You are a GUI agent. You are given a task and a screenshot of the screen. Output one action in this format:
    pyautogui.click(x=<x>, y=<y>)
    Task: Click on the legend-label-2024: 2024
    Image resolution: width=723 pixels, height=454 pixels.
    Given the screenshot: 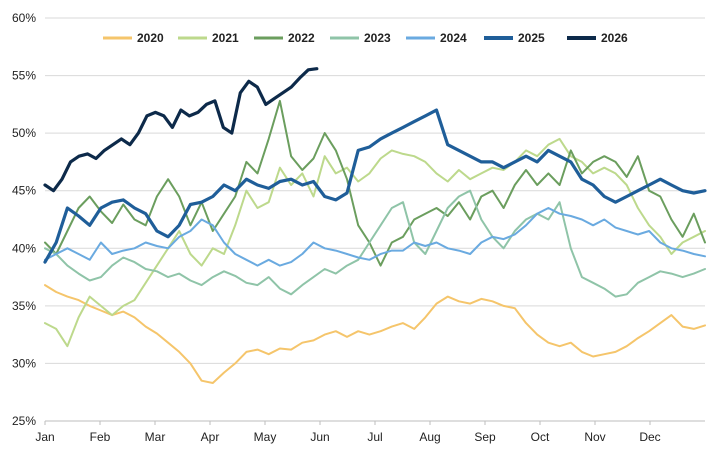 What is the action you would take?
    pyautogui.click(x=453, y=38)
    